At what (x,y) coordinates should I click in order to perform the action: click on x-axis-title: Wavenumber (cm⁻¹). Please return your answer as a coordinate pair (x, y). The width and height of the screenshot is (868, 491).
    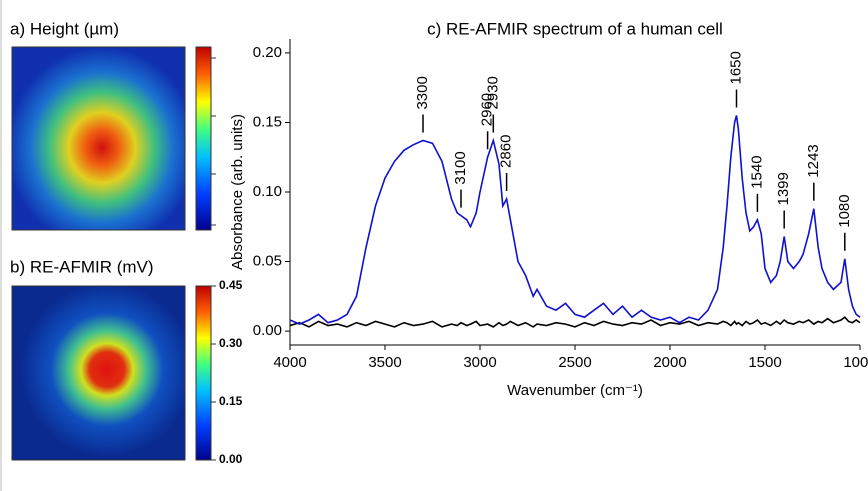
    Looking at the image, I should click on (575, 390).